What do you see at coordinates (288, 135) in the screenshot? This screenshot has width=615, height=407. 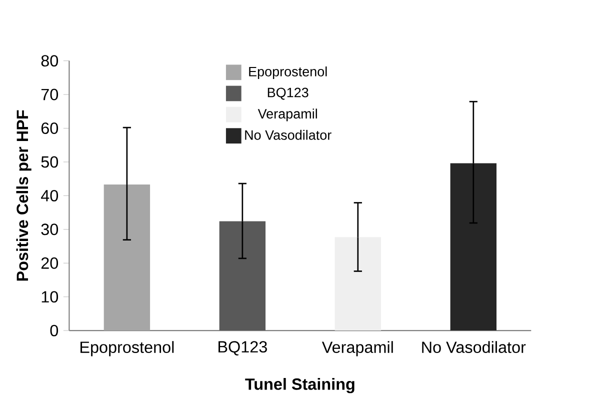 I see `legend-label: No Vasodilator` at bounding box center [288, 135].